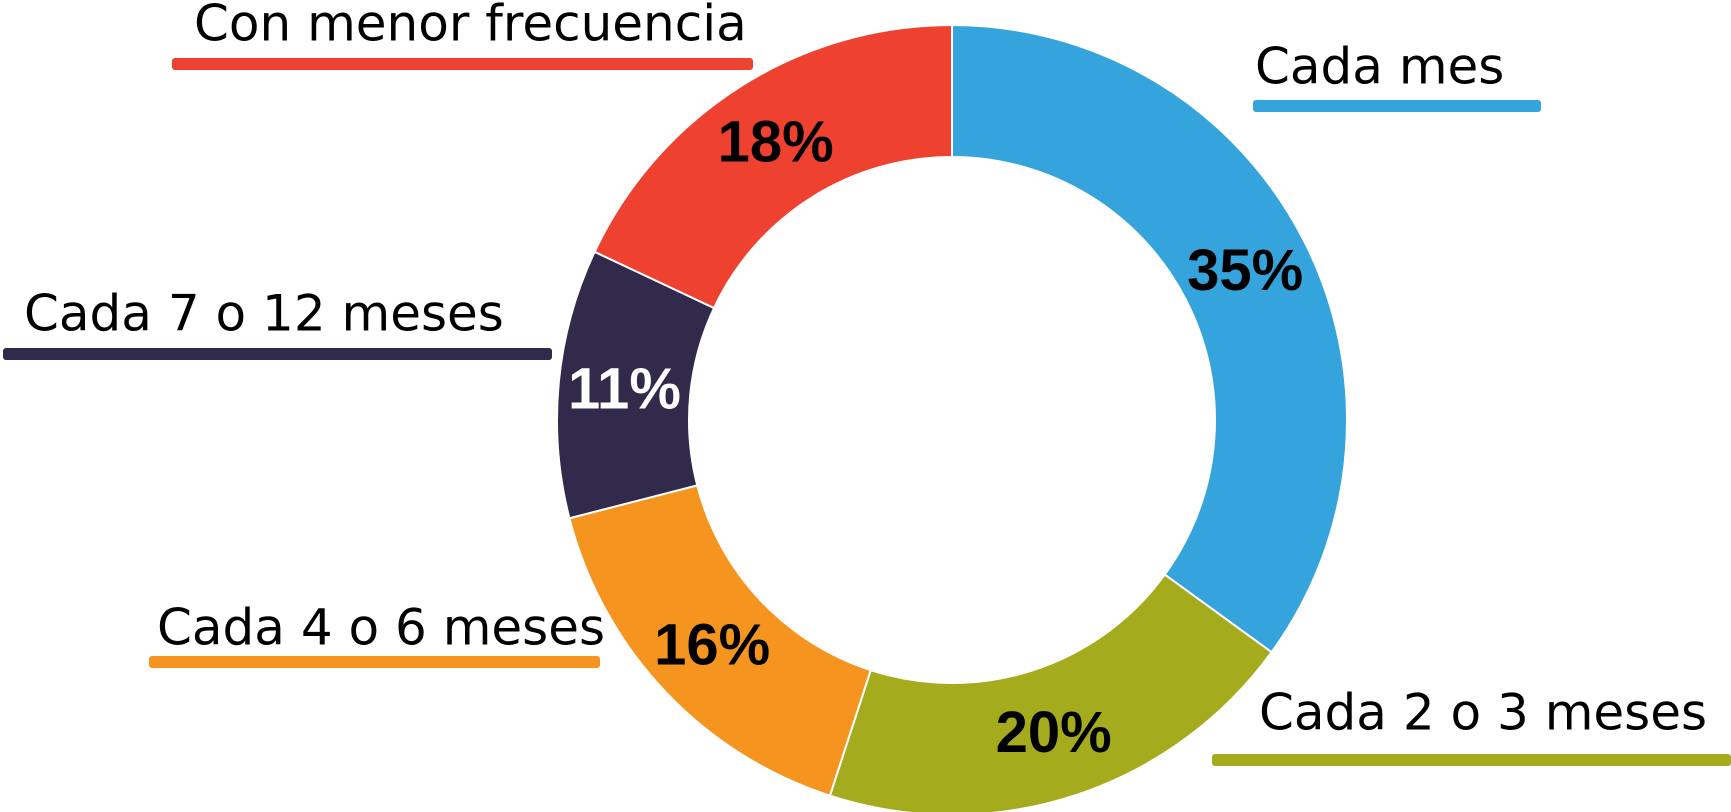 Image resolution: width=1731 pixels, height=812 pixels. I want to click on data-label: 18%, so click(776, 142).